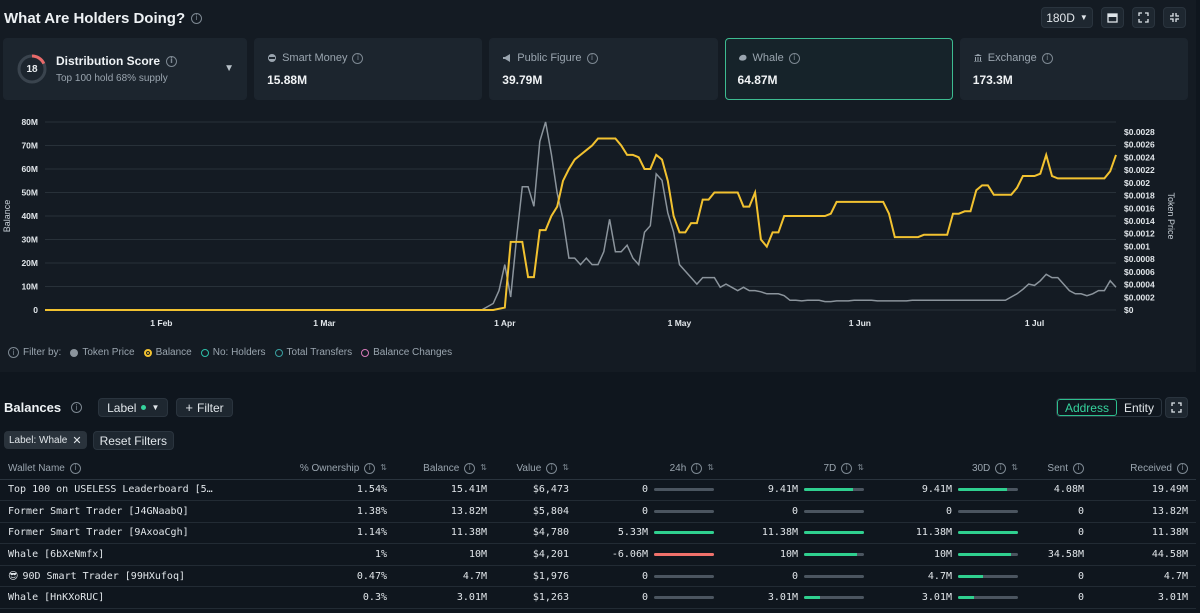 The image size is (1200, 613). What do you see at coordinates (115, 533) in the screenshot?
I see `wallet-name: Former Smart Trader [9AxoaCgh]` at bounding box center [115, 533].